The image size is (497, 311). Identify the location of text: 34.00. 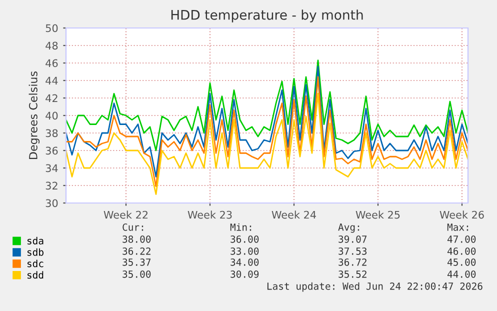
(244, 262).